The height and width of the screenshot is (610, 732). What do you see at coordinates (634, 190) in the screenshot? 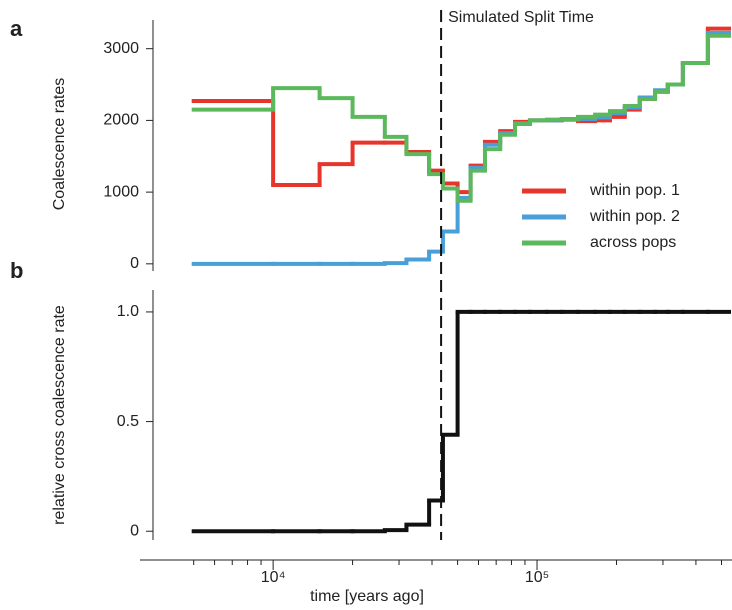
I see `legend-label: within pop. 1` at bounding box center [634, 190].